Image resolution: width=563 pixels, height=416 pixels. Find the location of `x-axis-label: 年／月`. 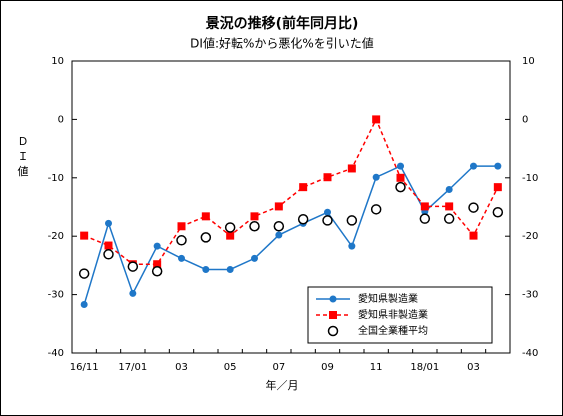

x-axis-label: 年／月 is located at coordinates (282, 385).